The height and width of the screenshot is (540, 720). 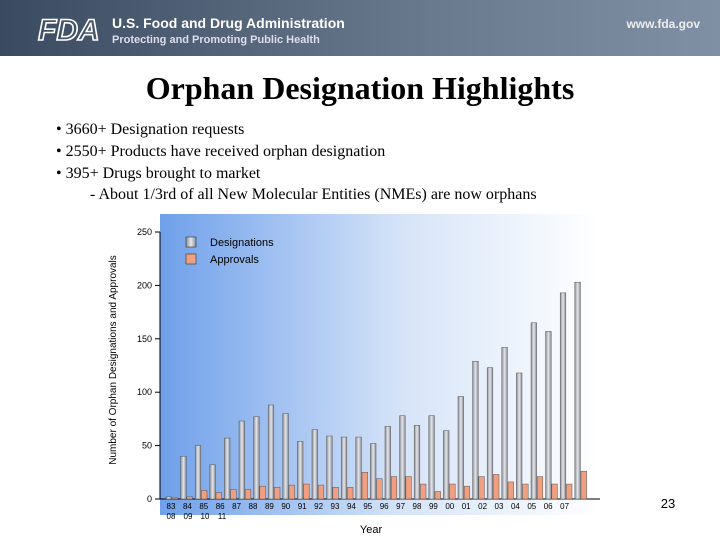 What do you see at coordinates (144, 339) in the screenshot?
I see `y-tick-label: 150` at bounding box center [144, 339].